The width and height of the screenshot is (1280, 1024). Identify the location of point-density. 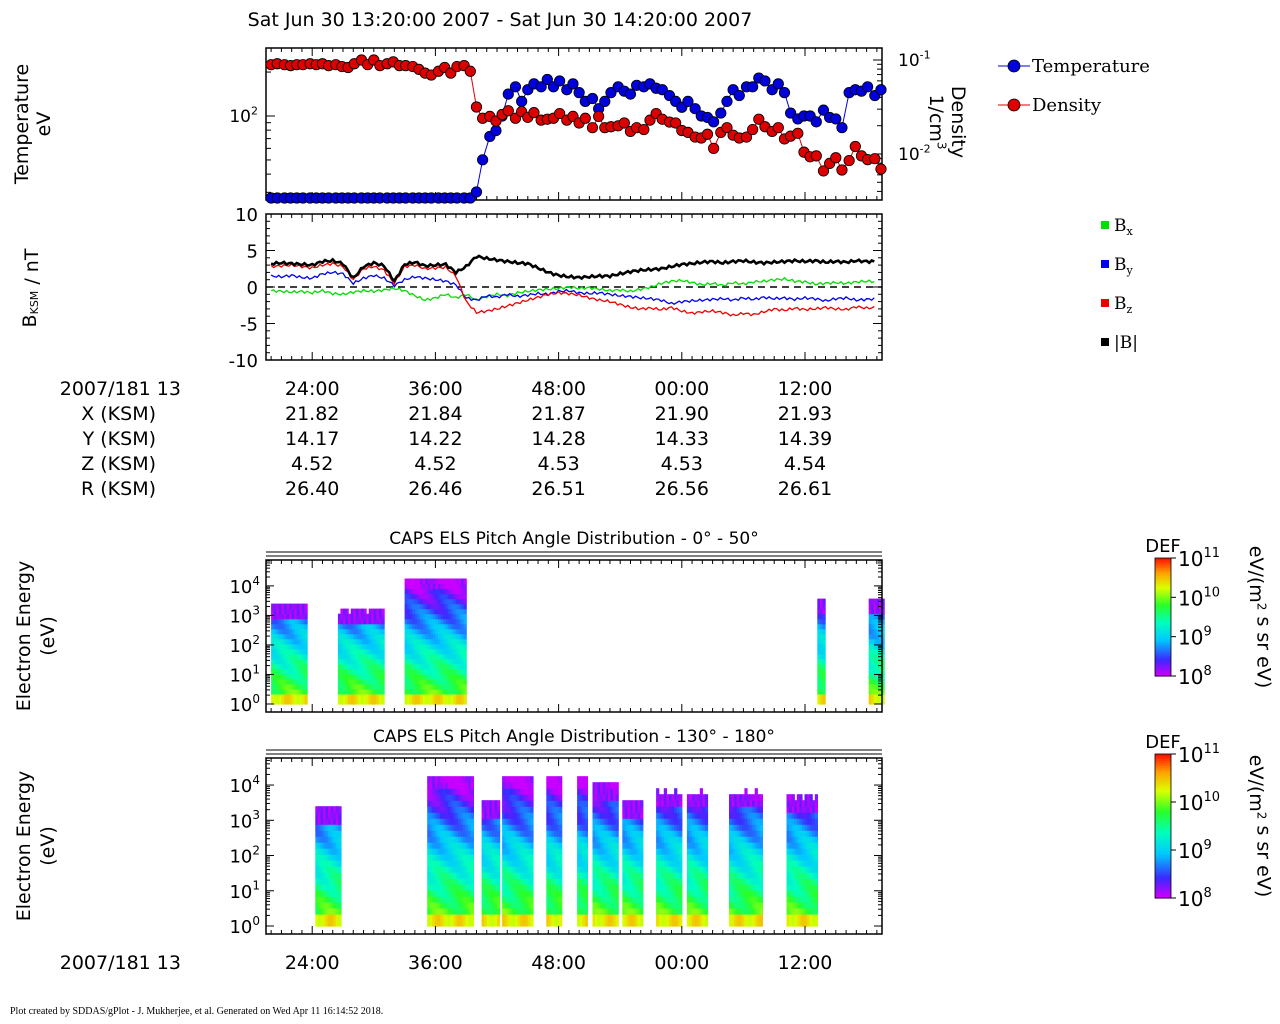
(836, 158).